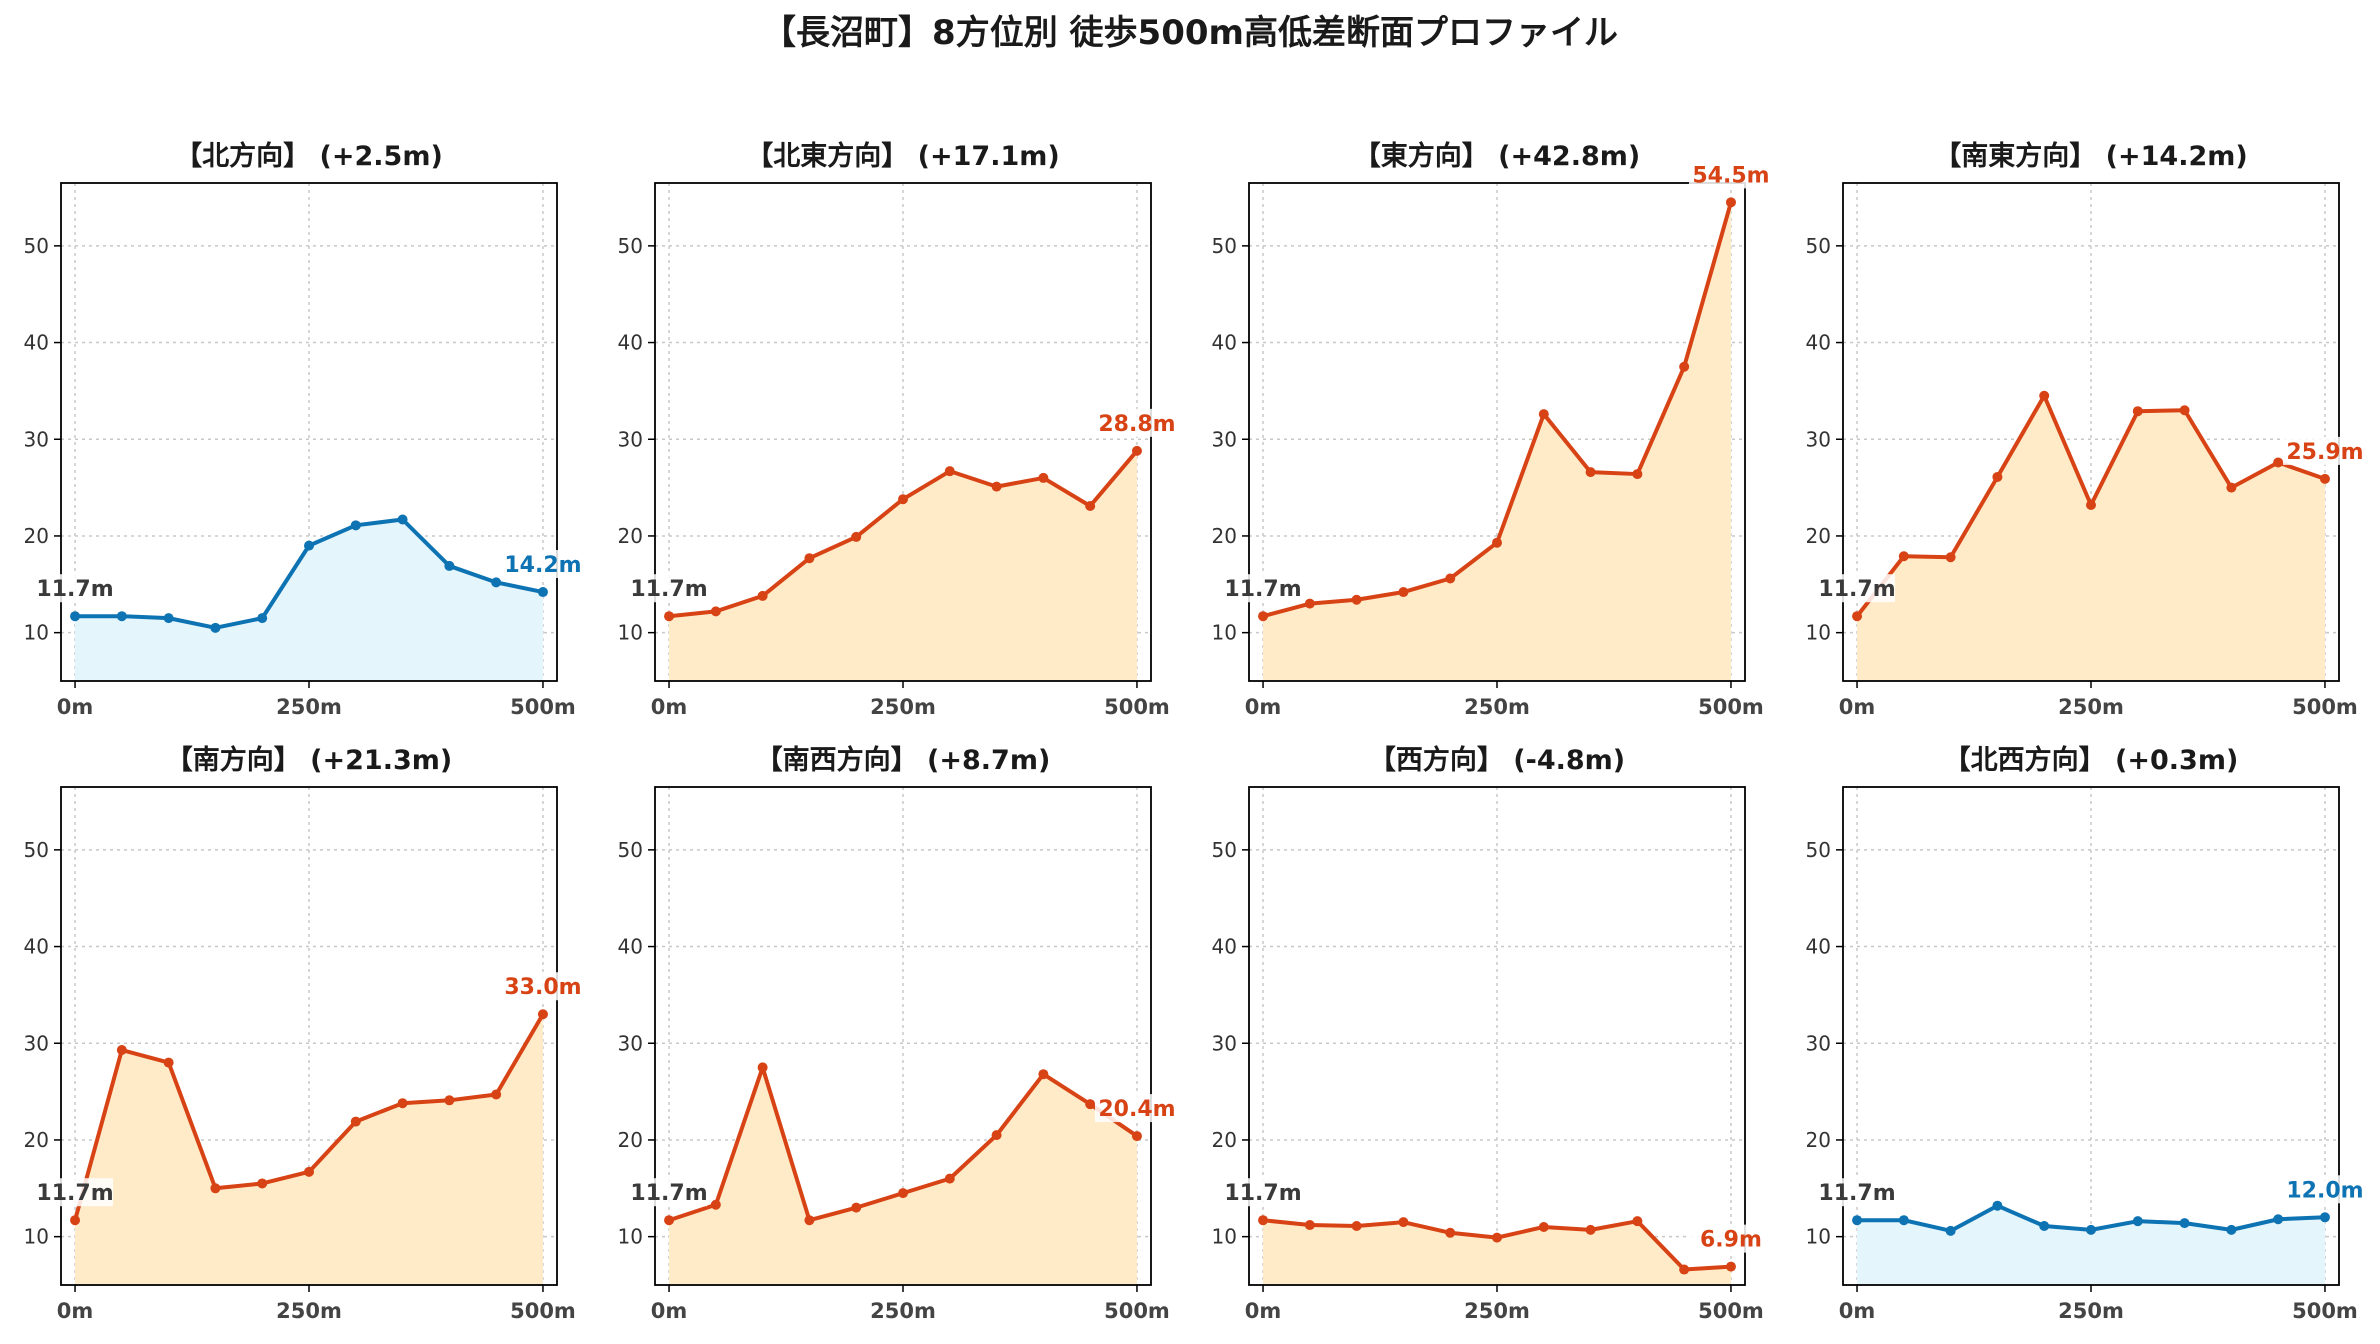 Image resolution: width=2380 pixels, height=1344 pixels. I want to click on end-elevation-label: 6.9m, so click(1731, 1240).